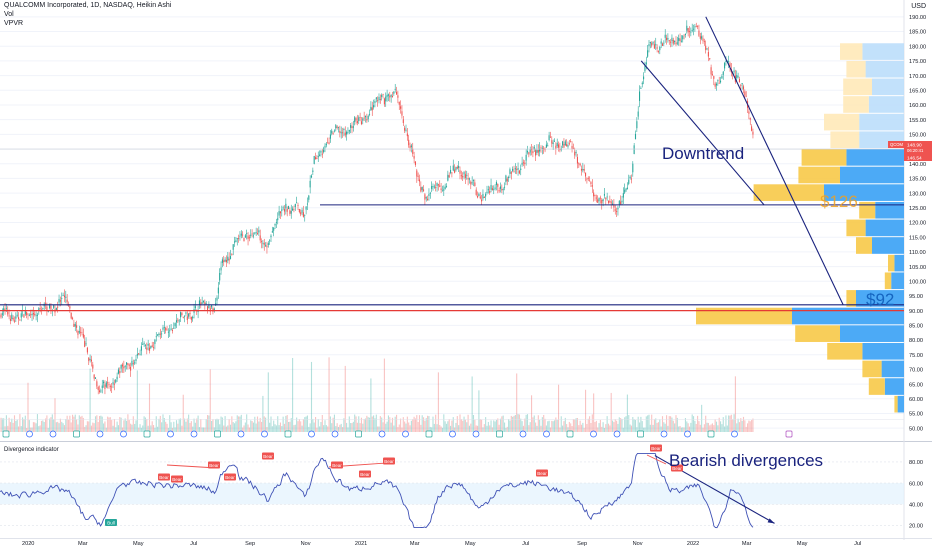 The height and width of the screenshot is (550, 932). What do you see at coordinates (687, 434) in the screenshot?
I see `dividend-marker` at bounding box center [687, 434].